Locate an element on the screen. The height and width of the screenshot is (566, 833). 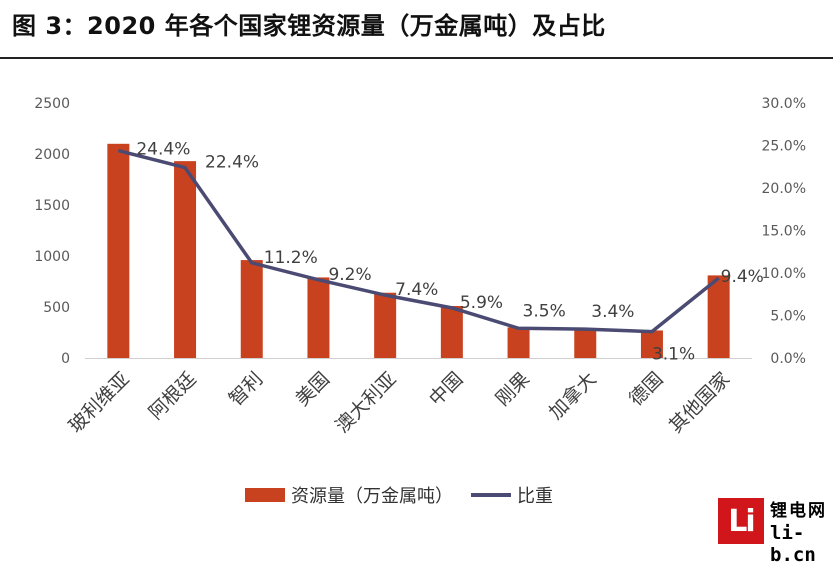
legend-label-resources: 资源量（万金属吨） is located at coordinates (372, 496).